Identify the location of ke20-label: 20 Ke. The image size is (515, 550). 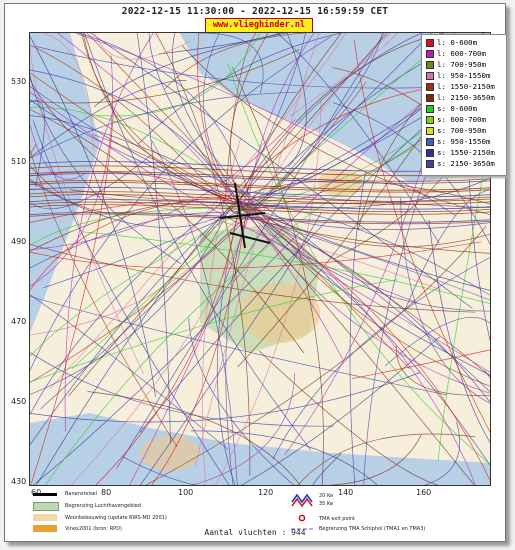
(326, 496).